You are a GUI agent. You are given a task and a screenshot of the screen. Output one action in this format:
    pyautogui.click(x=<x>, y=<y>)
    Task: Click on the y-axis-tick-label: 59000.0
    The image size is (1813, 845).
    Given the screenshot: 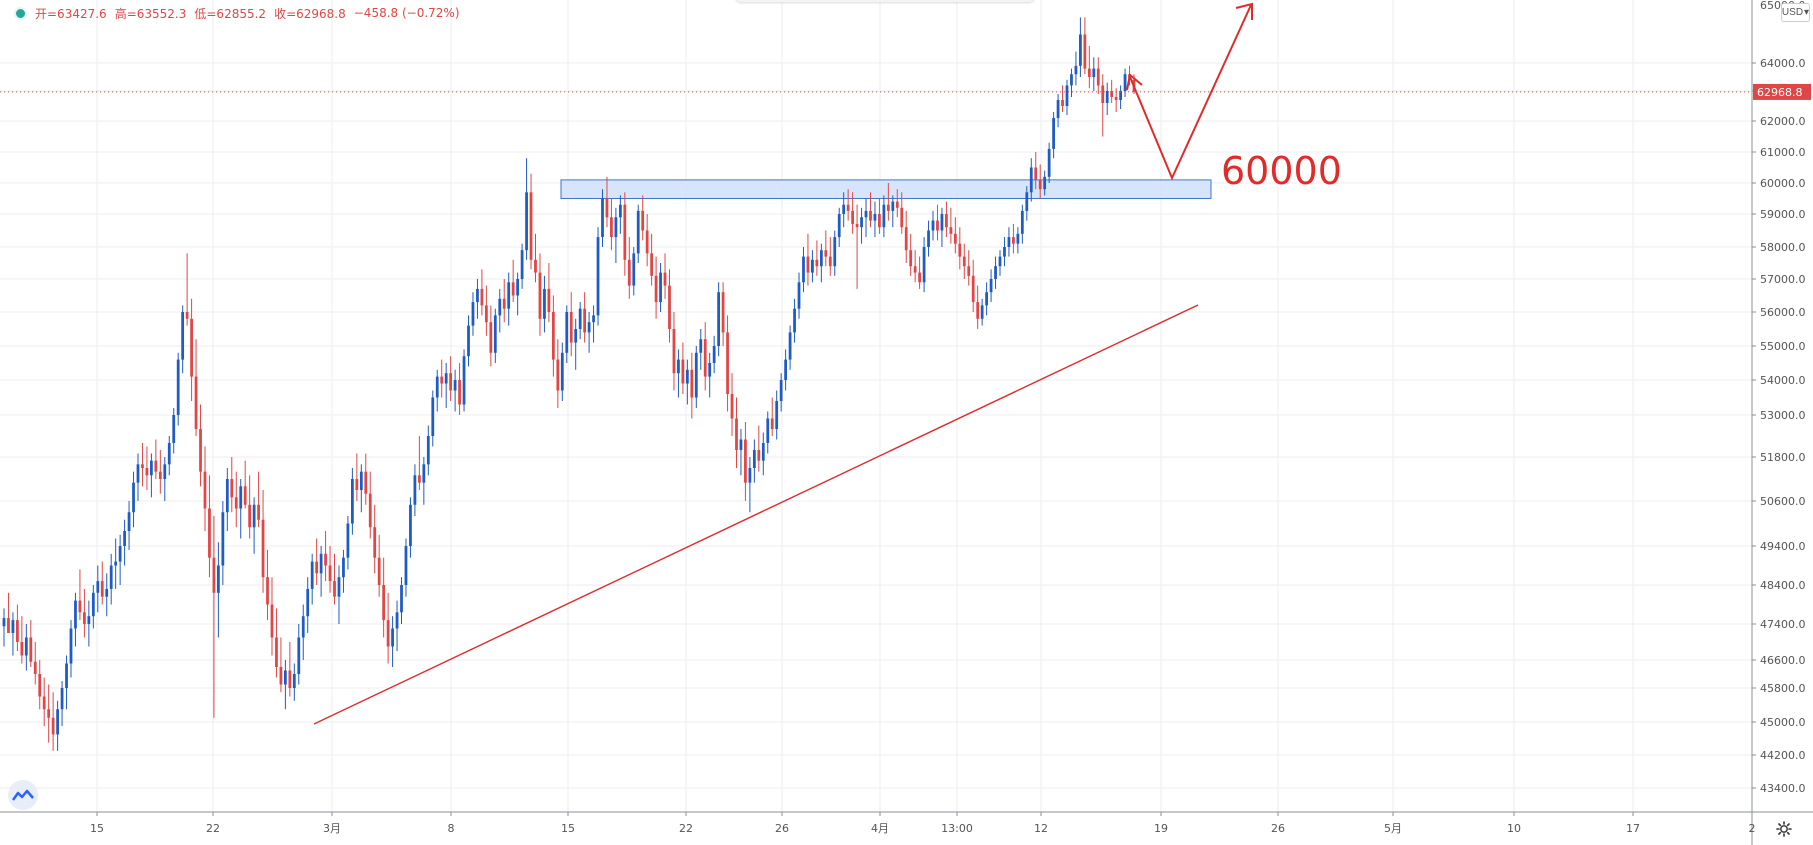 What is the action you would take?
    pyautogui.click(x=1783, y=214)
    